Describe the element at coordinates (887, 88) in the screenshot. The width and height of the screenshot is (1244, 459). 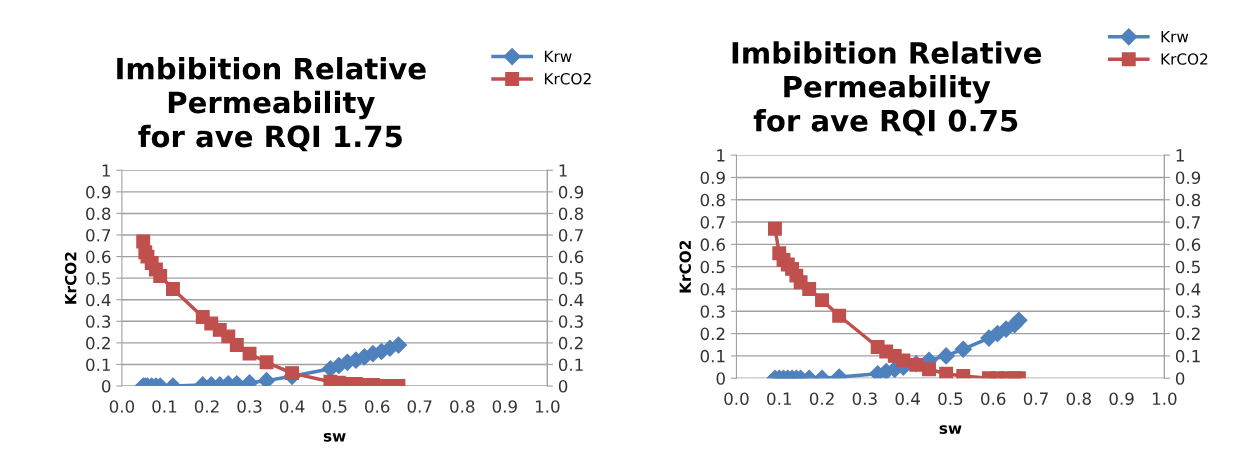
I see `chart-title: Imbibition Relative Permeability for ave RQI 0.75` at that location.